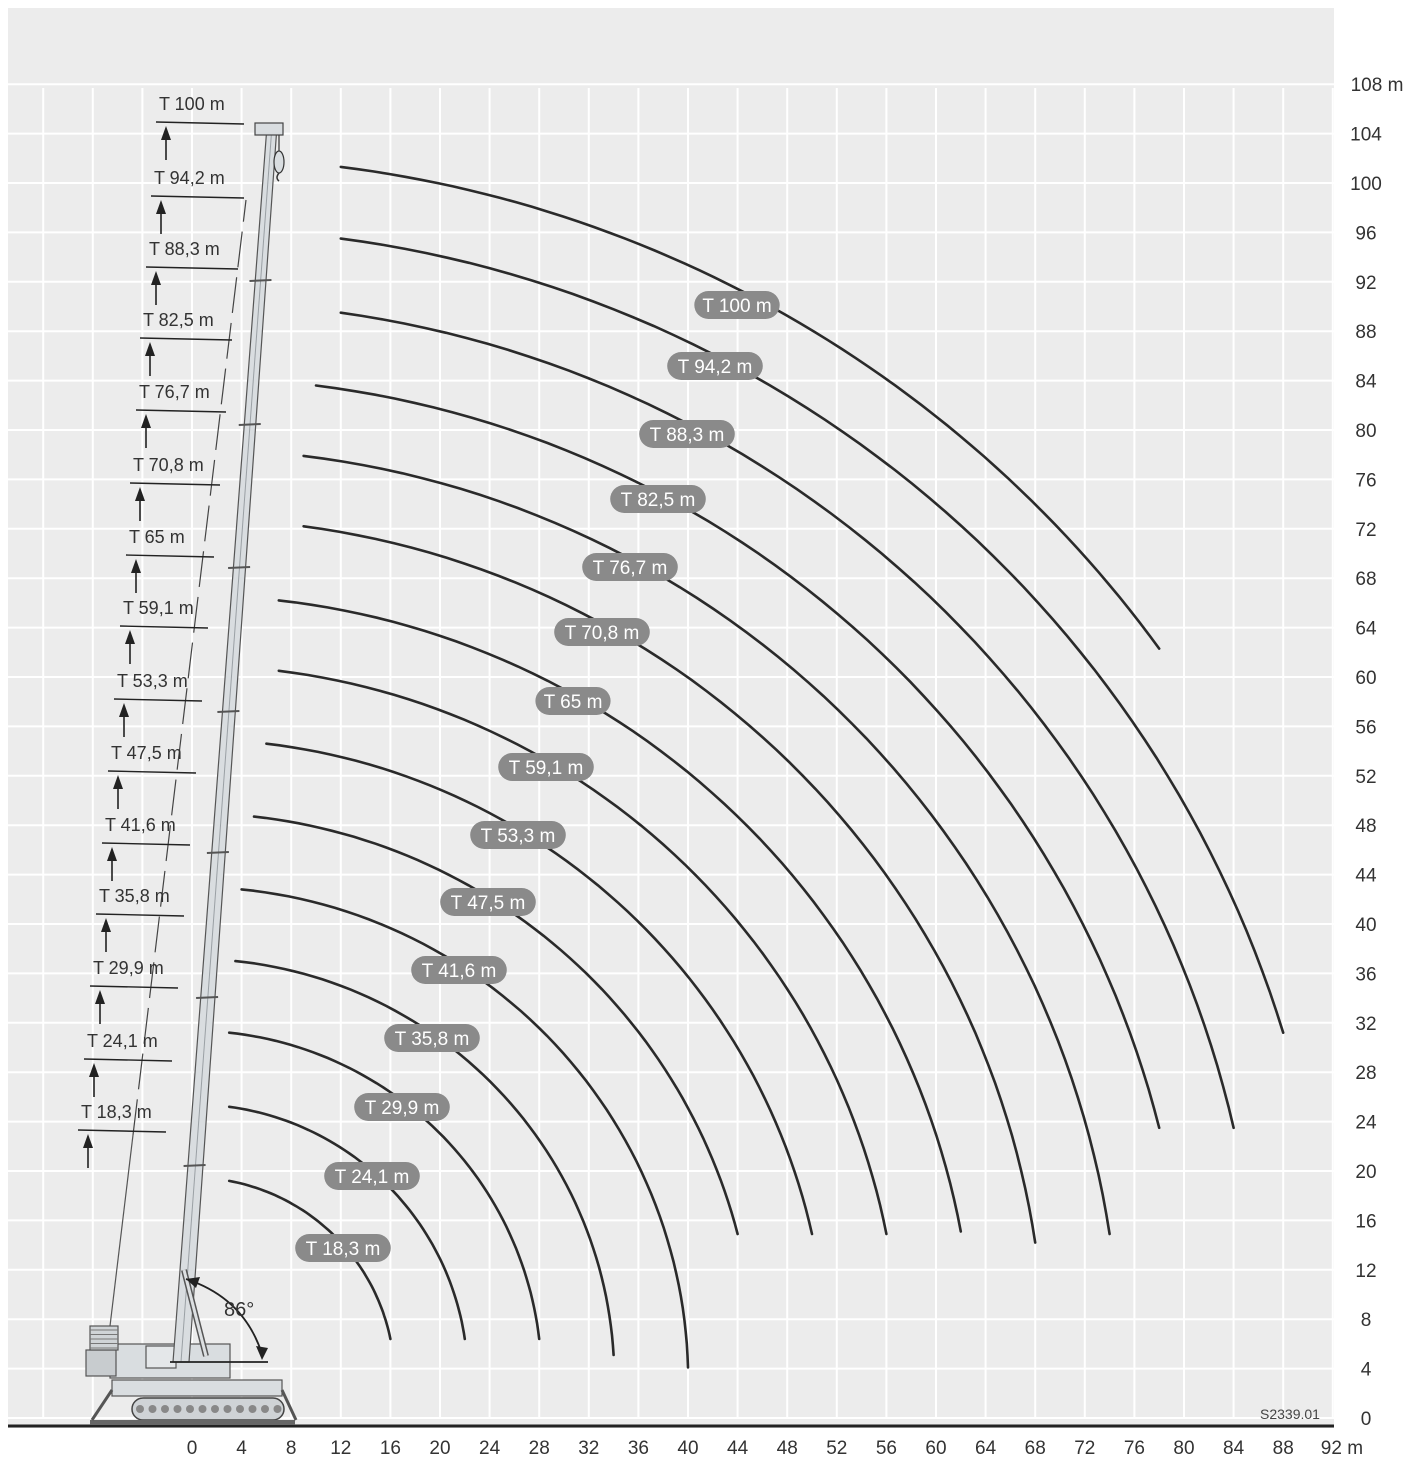 The width and height of the screenshot is (1412, 1459). I want to click on x-tick-label: 28, so click(539, 1448).